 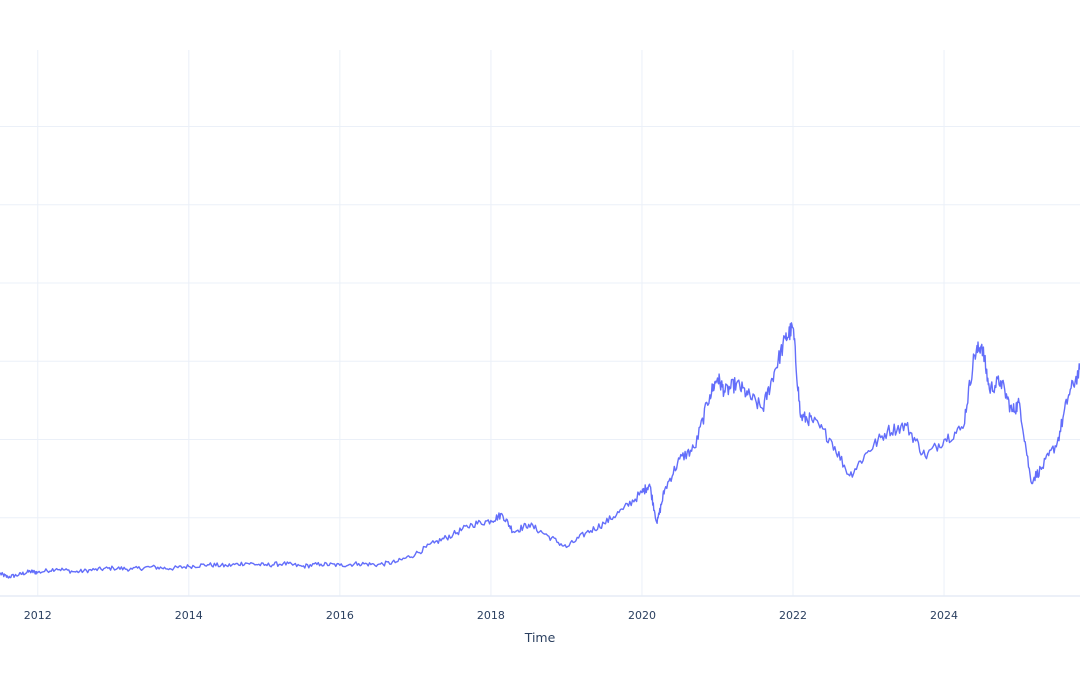 What do you see at coordinates (340, 615) in the screenshot?
I see `x-tick-label-2016: 2016` at bounding box center [340, 615].